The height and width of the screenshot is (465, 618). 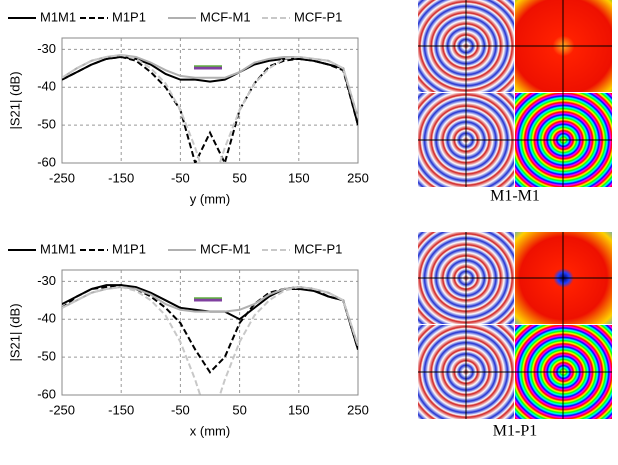 What do you see at coordinates (210, 430) in the screenshot?
I see `x-axis-label: x (mm)` at bounding box center [210, 430].